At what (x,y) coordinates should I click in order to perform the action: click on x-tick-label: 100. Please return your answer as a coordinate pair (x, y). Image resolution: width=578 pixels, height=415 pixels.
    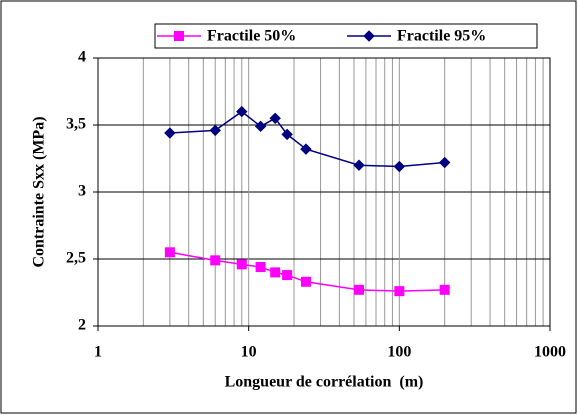
    Looking at the image, I should click on (399, 352).